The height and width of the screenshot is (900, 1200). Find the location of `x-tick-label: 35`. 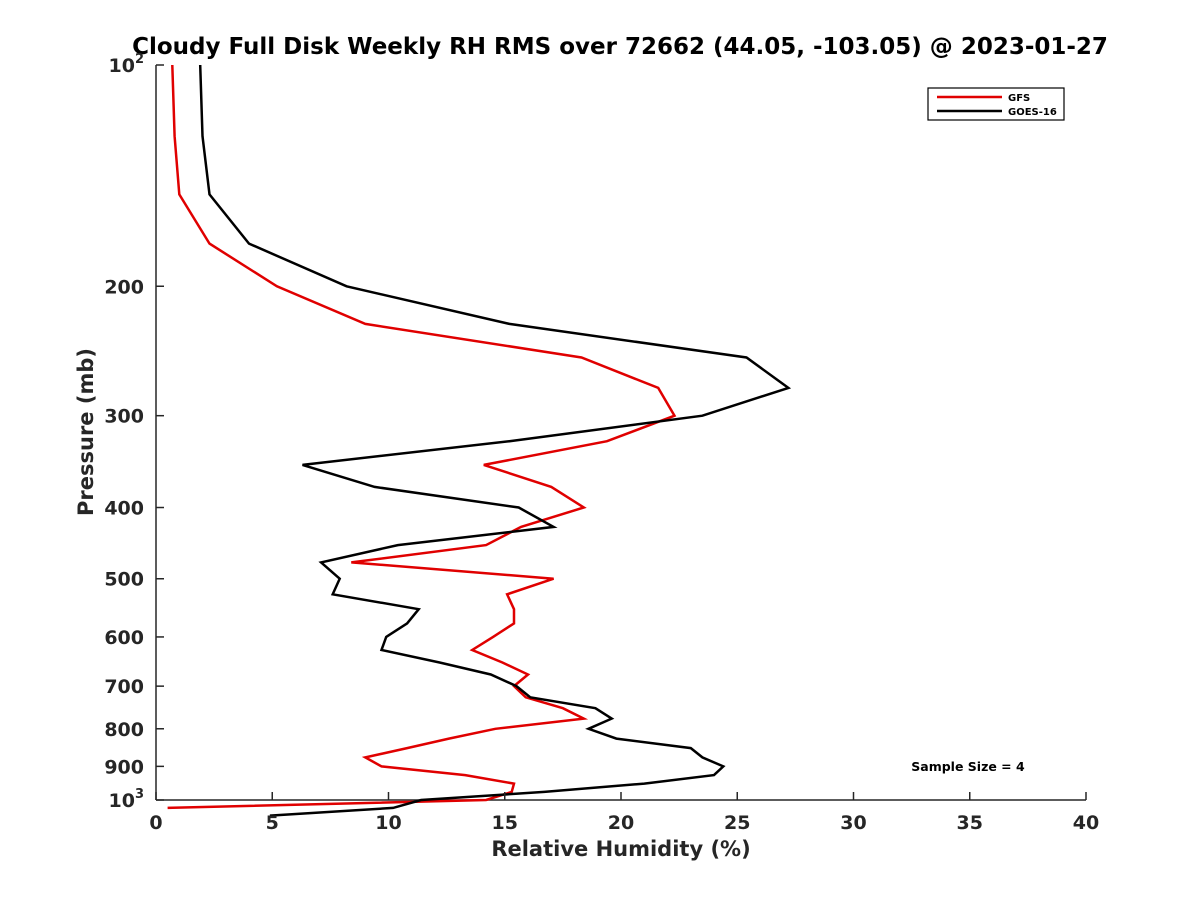

x-tick-label: 35 is located at coordinates (970, 823).